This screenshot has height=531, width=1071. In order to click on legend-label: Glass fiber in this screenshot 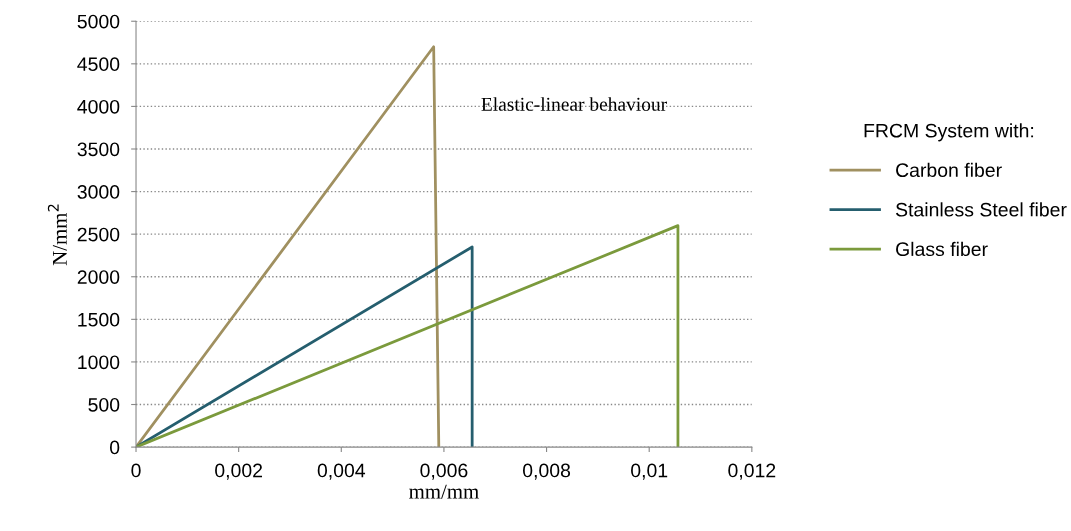, I will do `click(942, 249)`.